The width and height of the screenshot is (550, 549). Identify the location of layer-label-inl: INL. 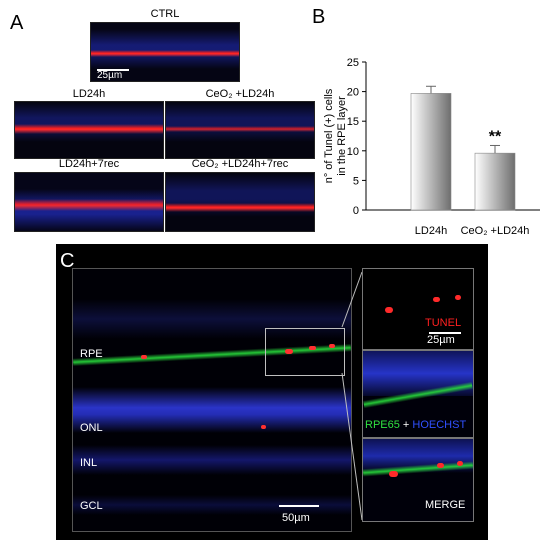
(89, 463).